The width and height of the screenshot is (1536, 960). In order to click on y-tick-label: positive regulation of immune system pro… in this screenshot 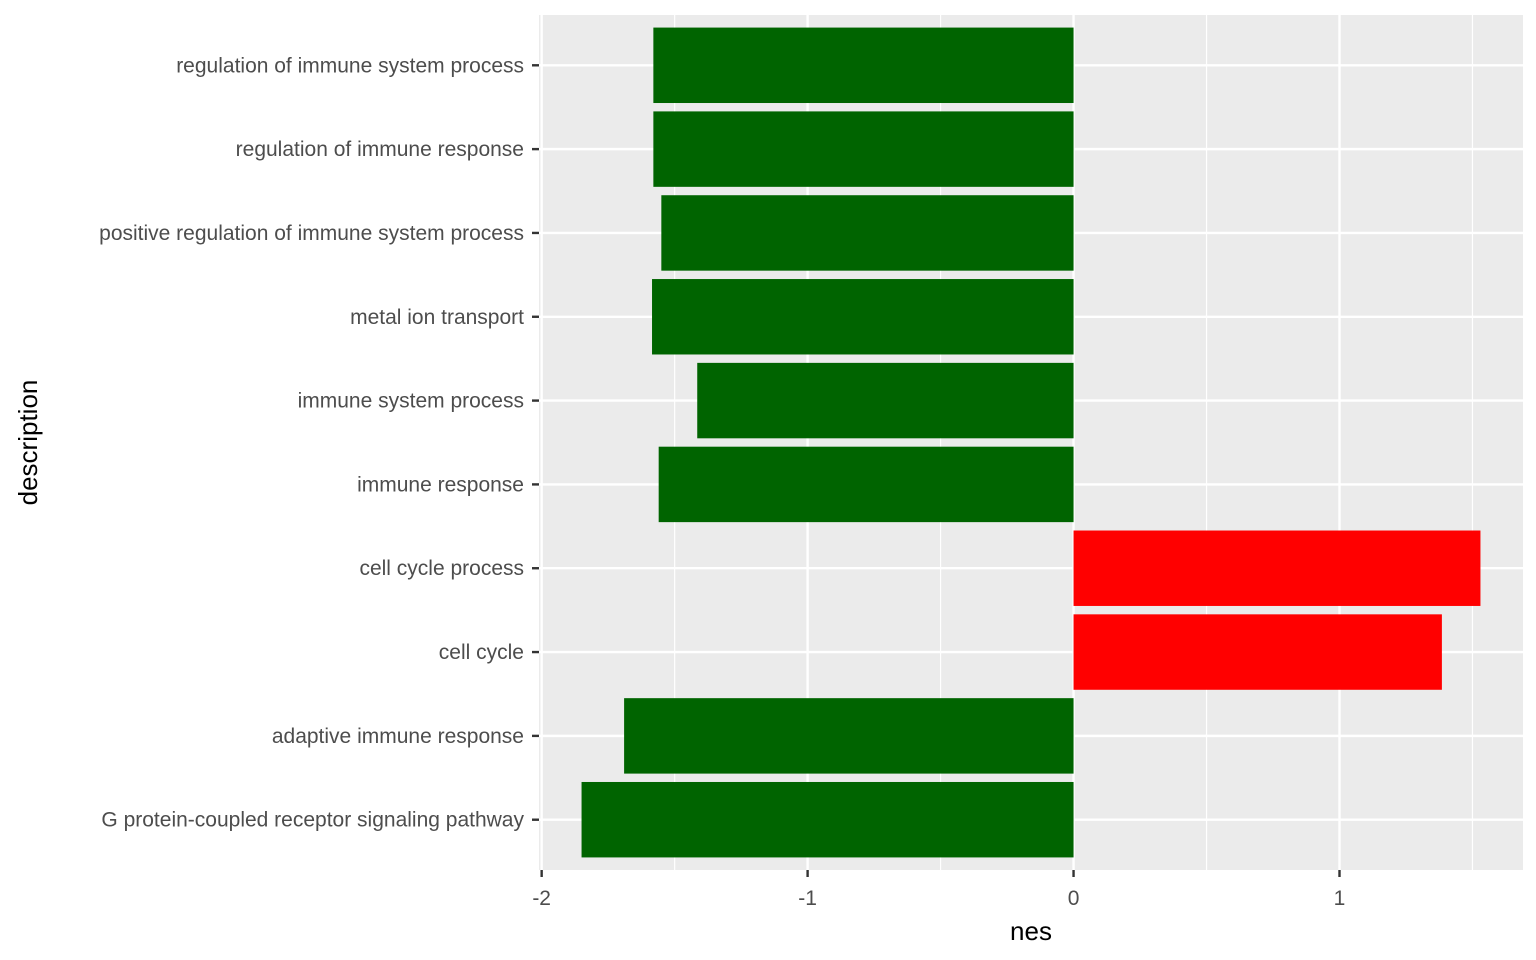, I will do `click(311, 233)`.